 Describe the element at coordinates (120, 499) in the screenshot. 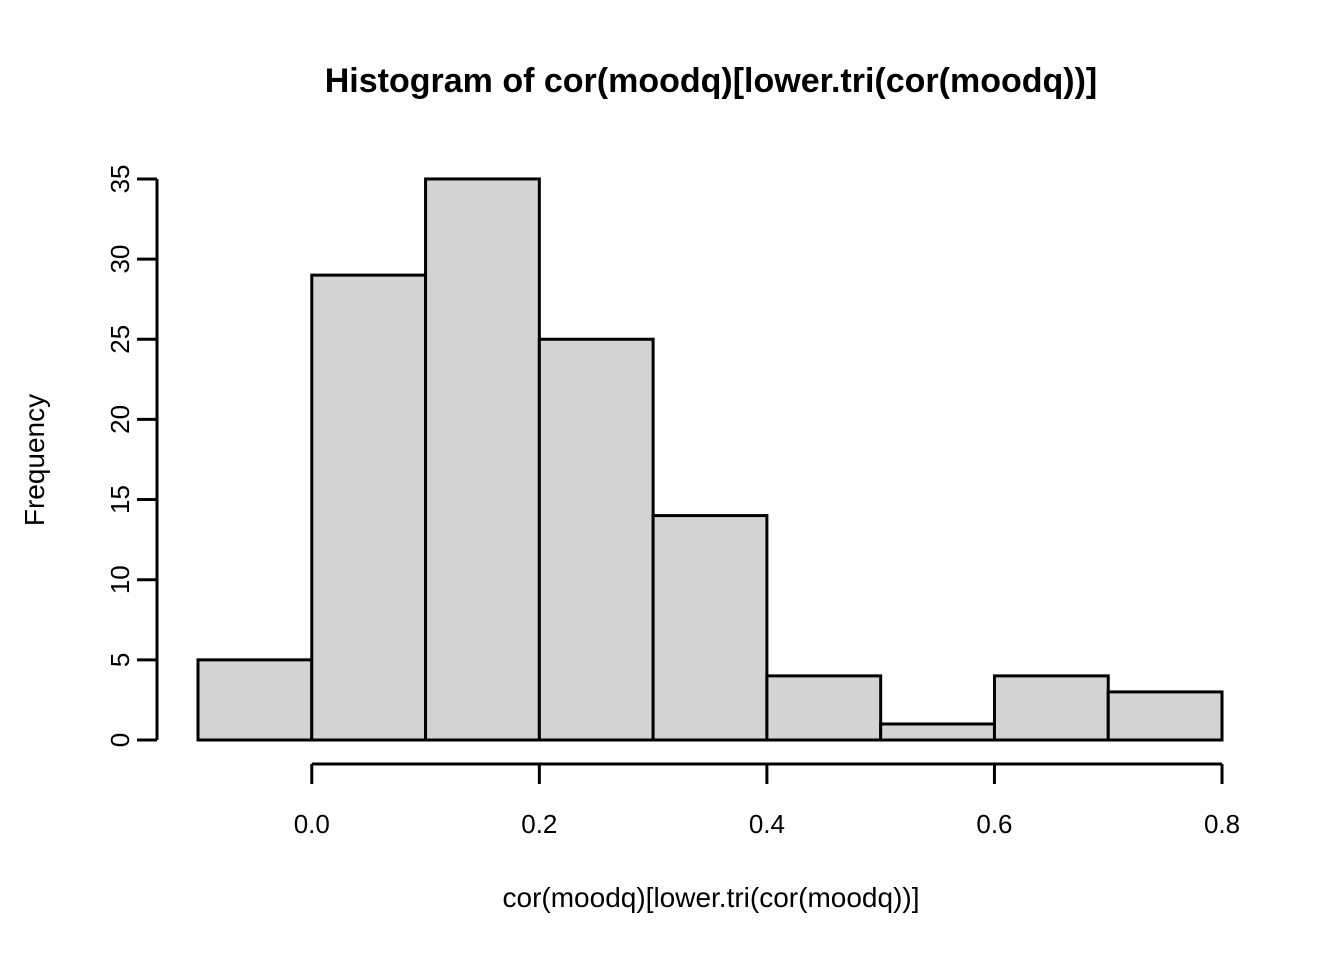

I see `y-tick-label: 15` at that location.